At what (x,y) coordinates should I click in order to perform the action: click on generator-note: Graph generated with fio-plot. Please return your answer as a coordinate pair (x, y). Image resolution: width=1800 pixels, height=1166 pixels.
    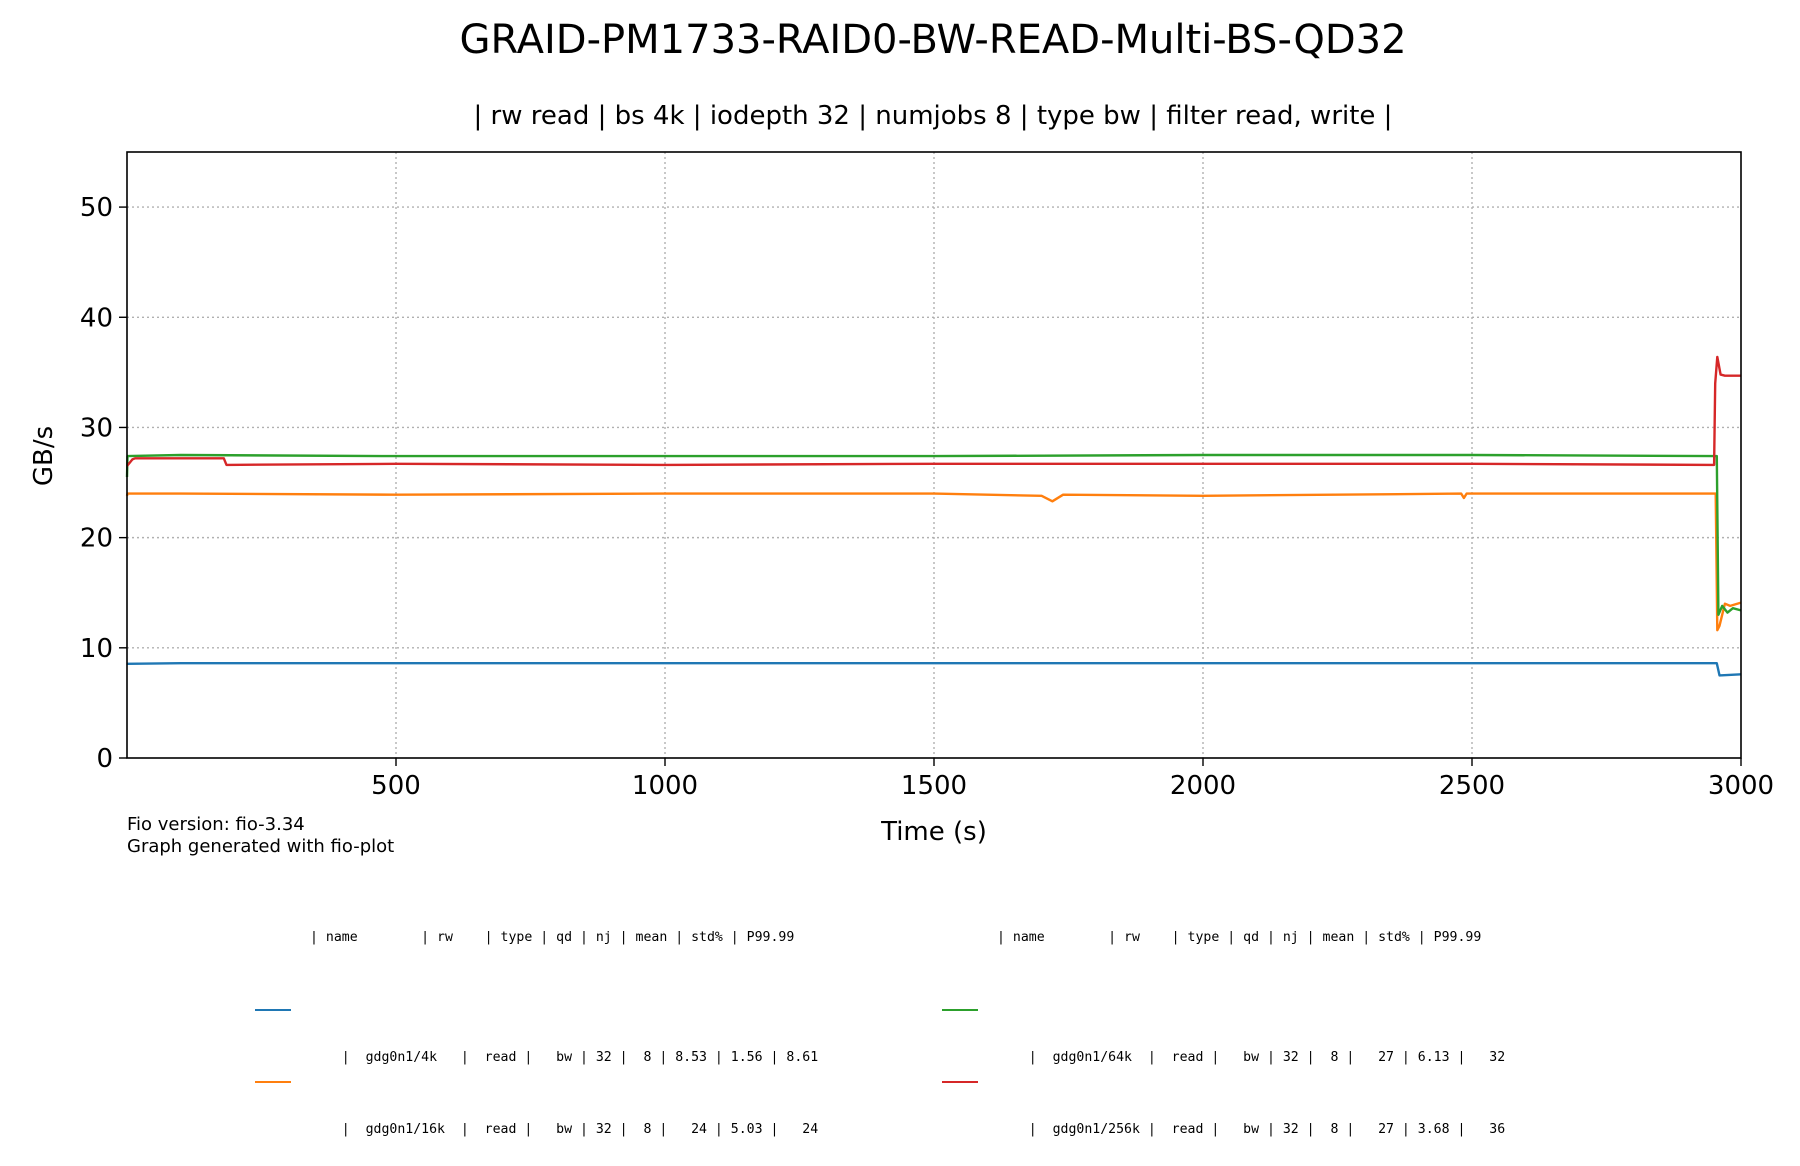
    Looking at the image, I should click on (260, 846).